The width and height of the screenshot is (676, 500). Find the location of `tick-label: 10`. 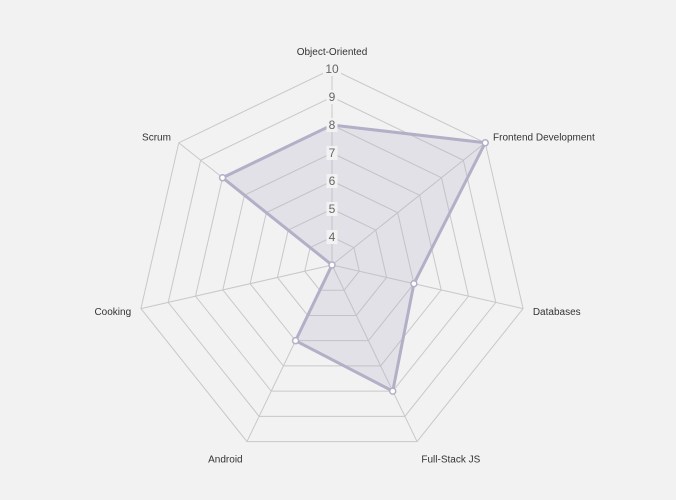

tick-label: 10 is located at coordinates (332, 69).